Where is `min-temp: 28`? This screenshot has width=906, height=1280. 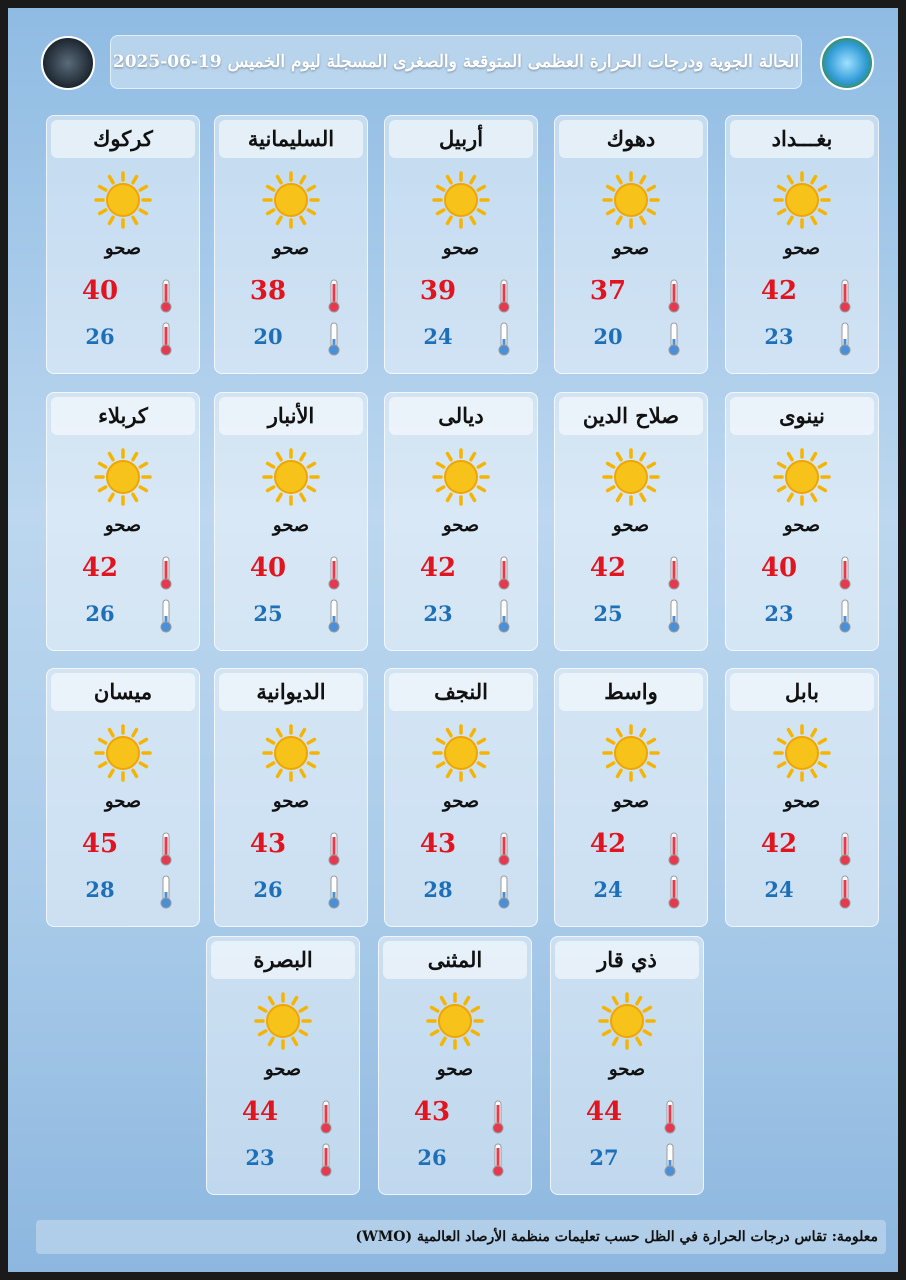
min-temp: 28 is located at coordinates (438, 889).